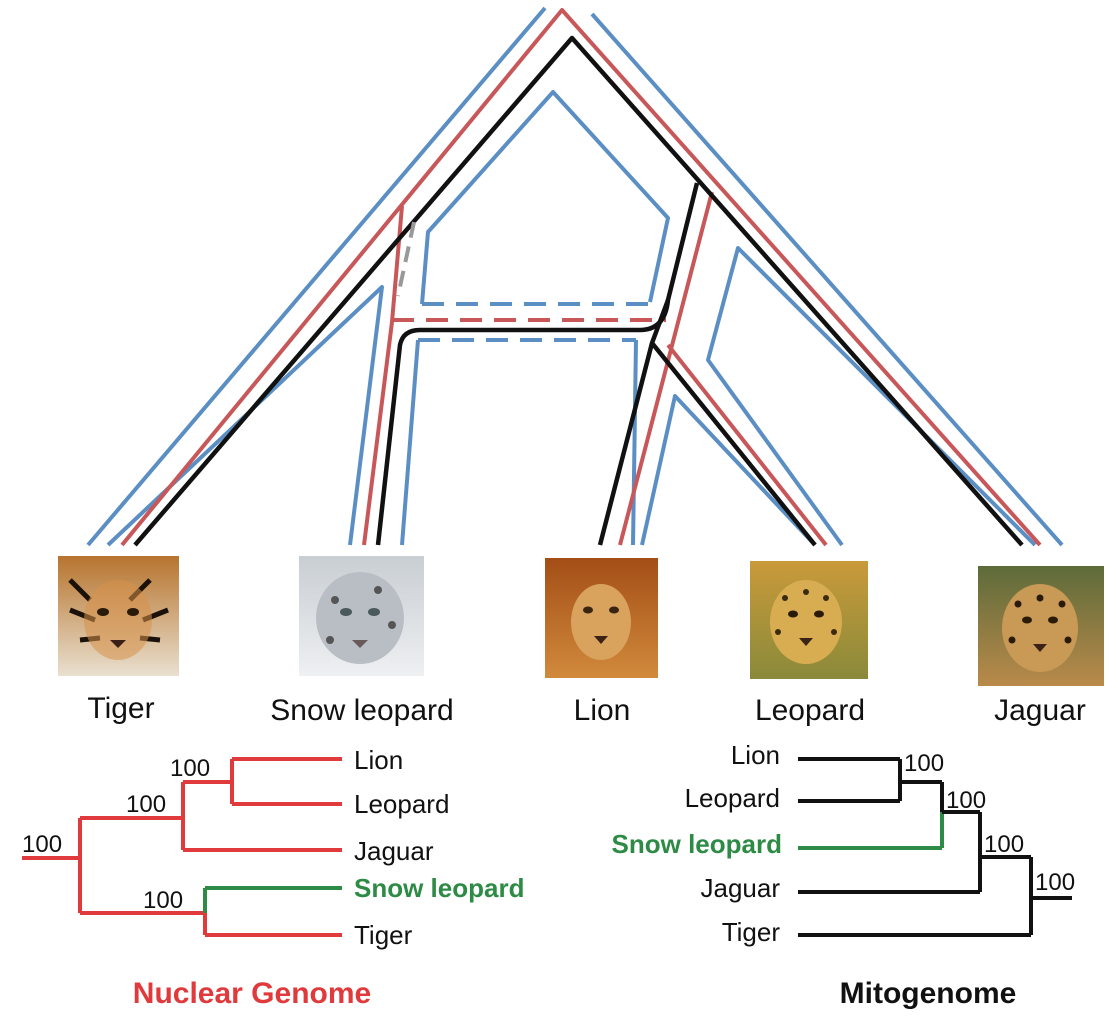  Describe the element at coordinates (732, 798) in the screenshot. I see `mito-tip-leopard: Leopard` at that location.